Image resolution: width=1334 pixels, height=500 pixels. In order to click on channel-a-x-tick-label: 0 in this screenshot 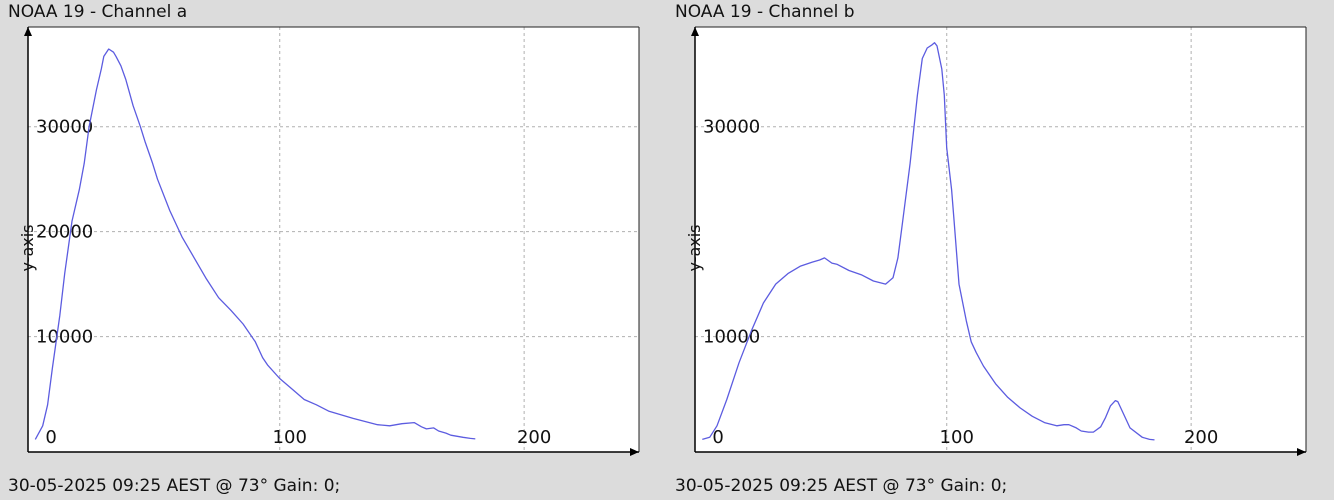, I will do `click(50, 437)`.